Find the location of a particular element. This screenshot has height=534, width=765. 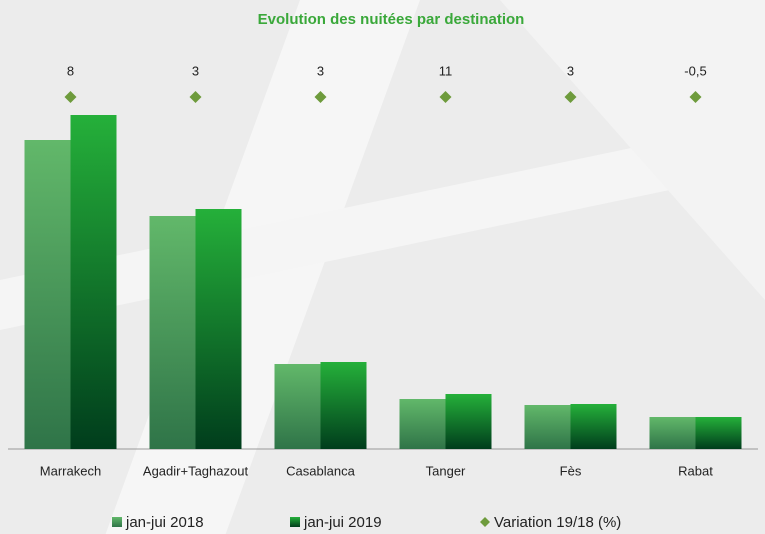

x-tick-label: Tanger is located at coordinates (446, 470).